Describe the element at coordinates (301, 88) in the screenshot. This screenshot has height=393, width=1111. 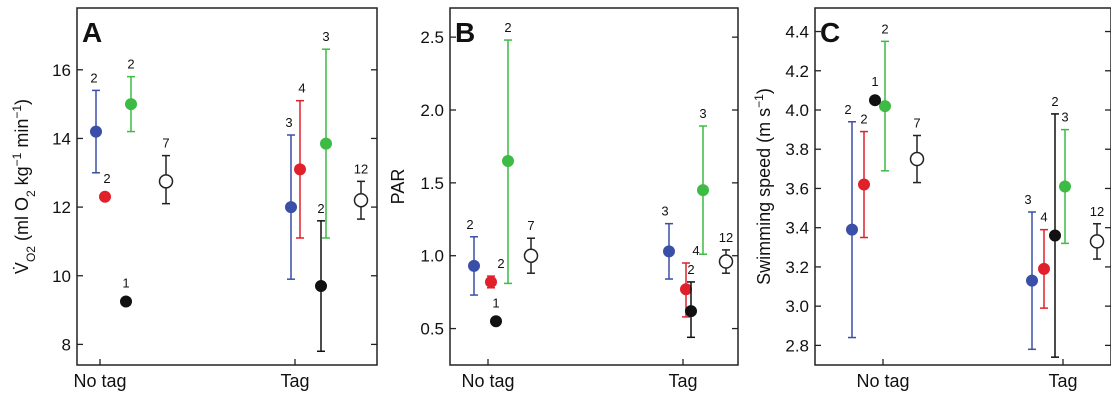
I see `n-label: 4` at that location.